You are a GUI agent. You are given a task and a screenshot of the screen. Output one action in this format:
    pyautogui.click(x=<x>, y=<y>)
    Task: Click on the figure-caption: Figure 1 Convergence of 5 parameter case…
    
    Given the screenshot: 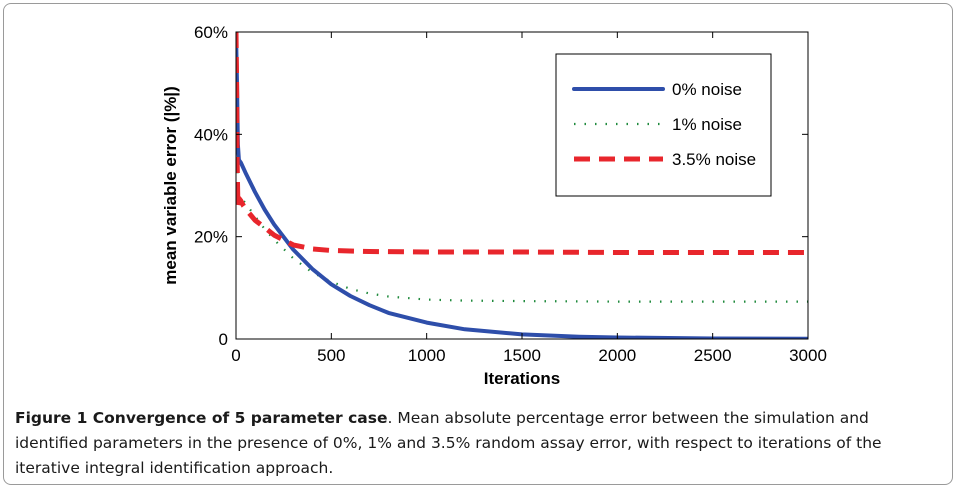 What is the action you would take?
    pyautogui.click(x=480, y=443)
    